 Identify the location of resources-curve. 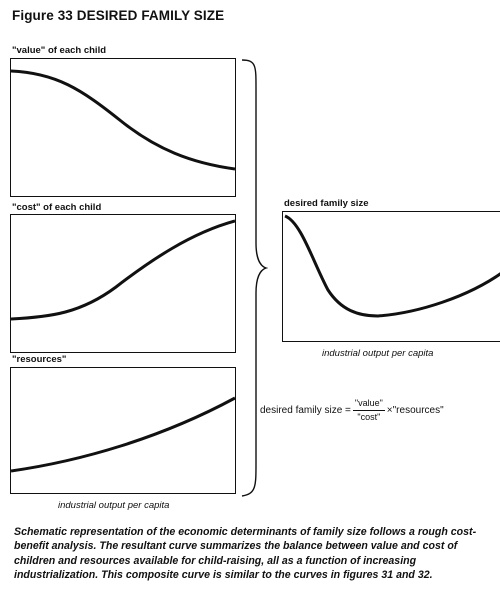
(123, 434).